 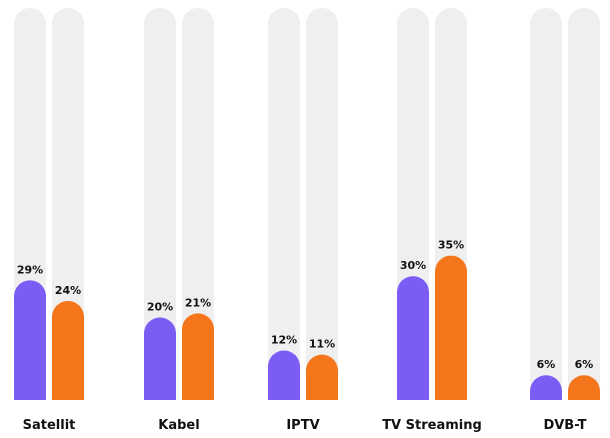 I want to click on category-label: IPTV, so click(x=302, y=425).